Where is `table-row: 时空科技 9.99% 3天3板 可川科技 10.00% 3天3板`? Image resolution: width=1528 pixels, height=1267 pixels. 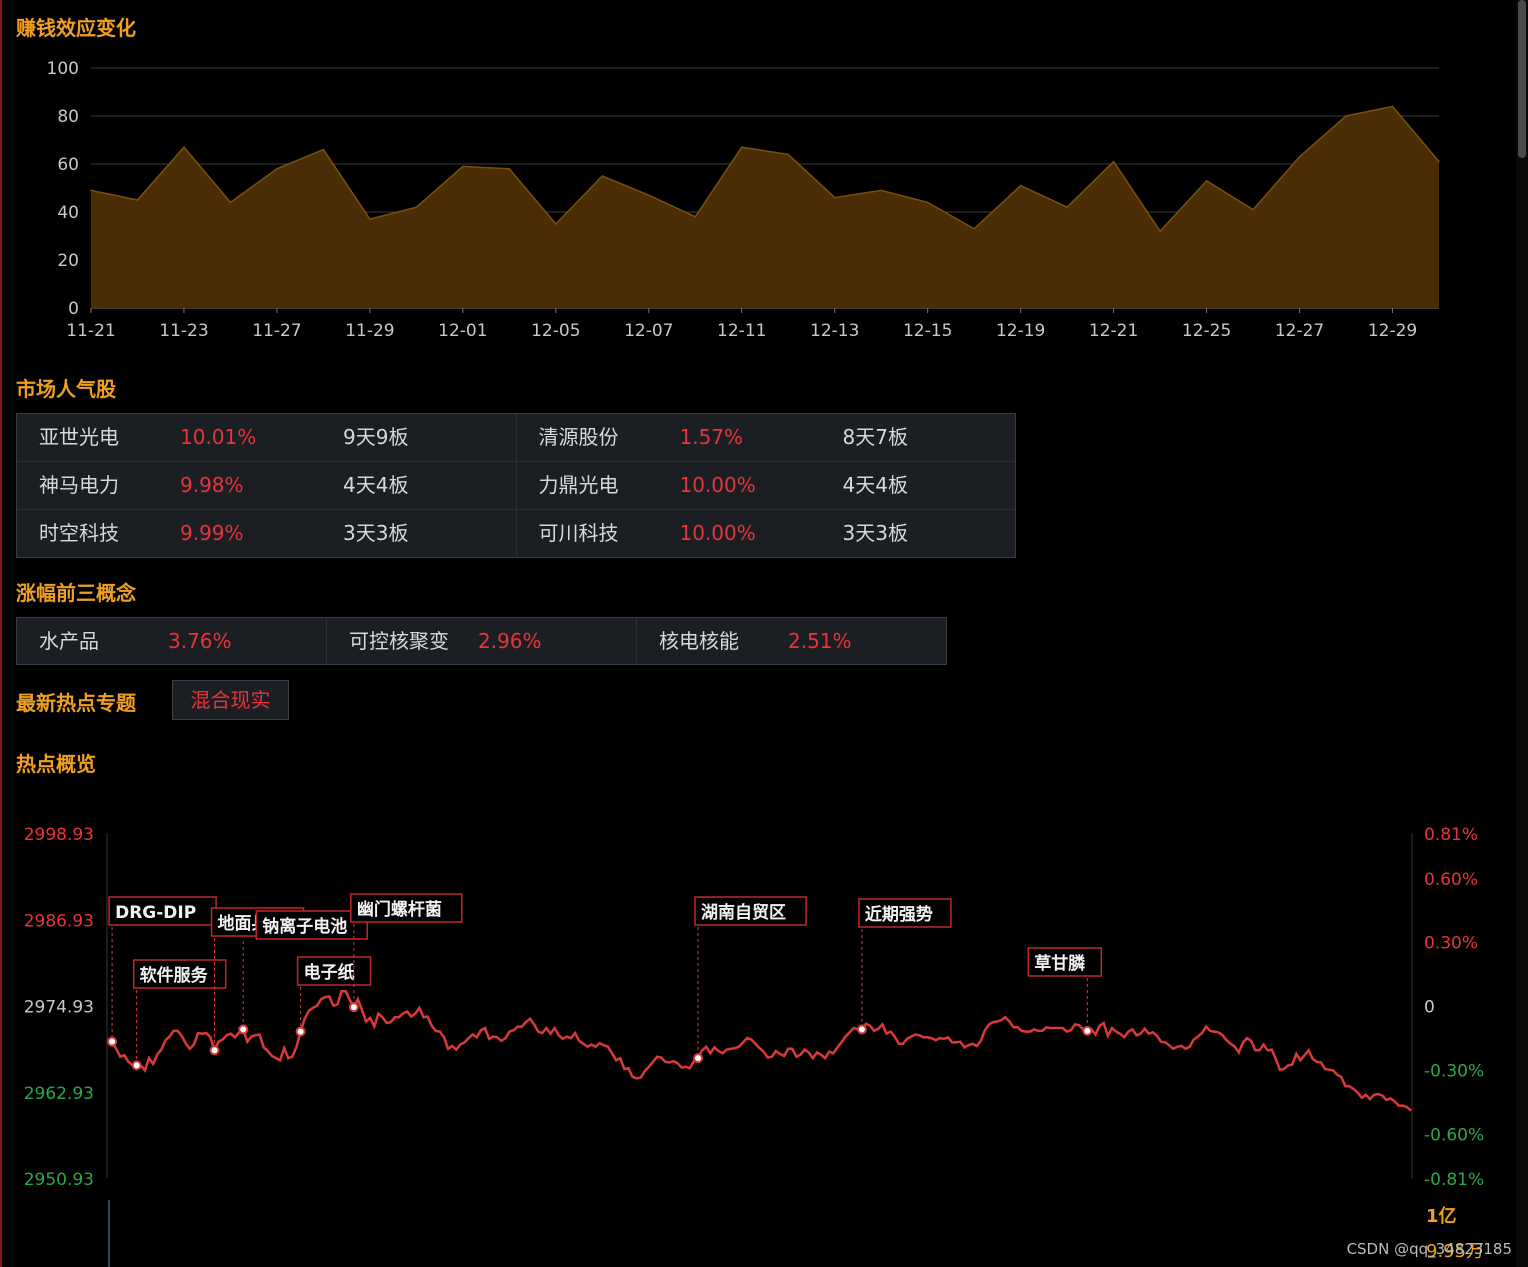 table-row: 时空科技 9.99% 3天3板 可川科技 10.00% 3天3板 is located at coordinates (516, 533).